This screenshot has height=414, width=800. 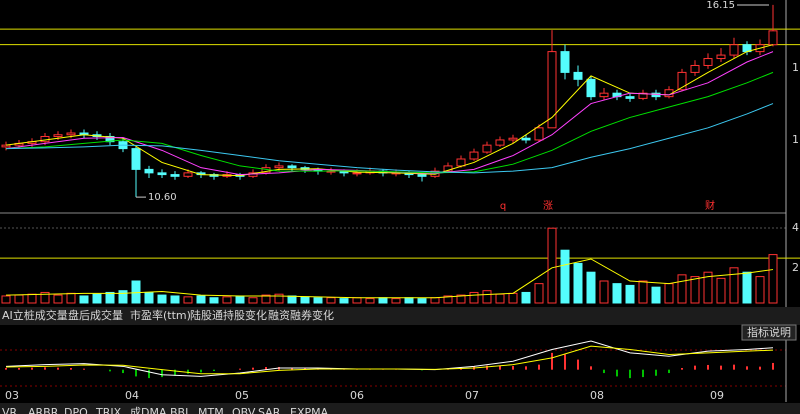 What do you see at coordinates (269, 410) in the screenshot?
I see `bottom-tab: SAR` at bounding box center [269, 410].